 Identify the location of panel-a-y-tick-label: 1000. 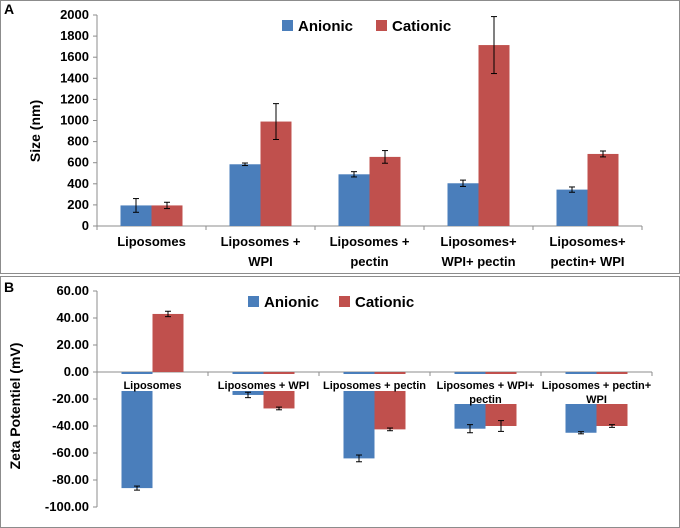
(74, 120).